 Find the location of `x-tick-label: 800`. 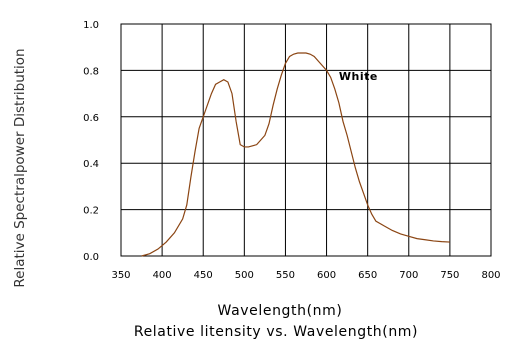

x-tick-label: 800 is located at coordinates (490, 275).